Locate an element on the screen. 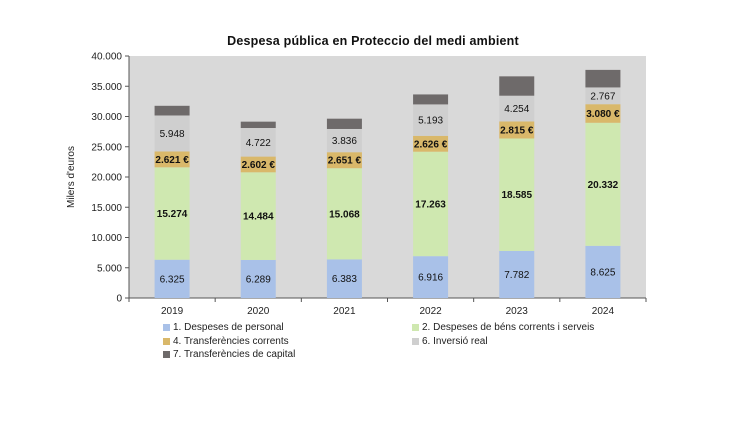  data-label: 2.626 € is located at coordinates (431, 144).